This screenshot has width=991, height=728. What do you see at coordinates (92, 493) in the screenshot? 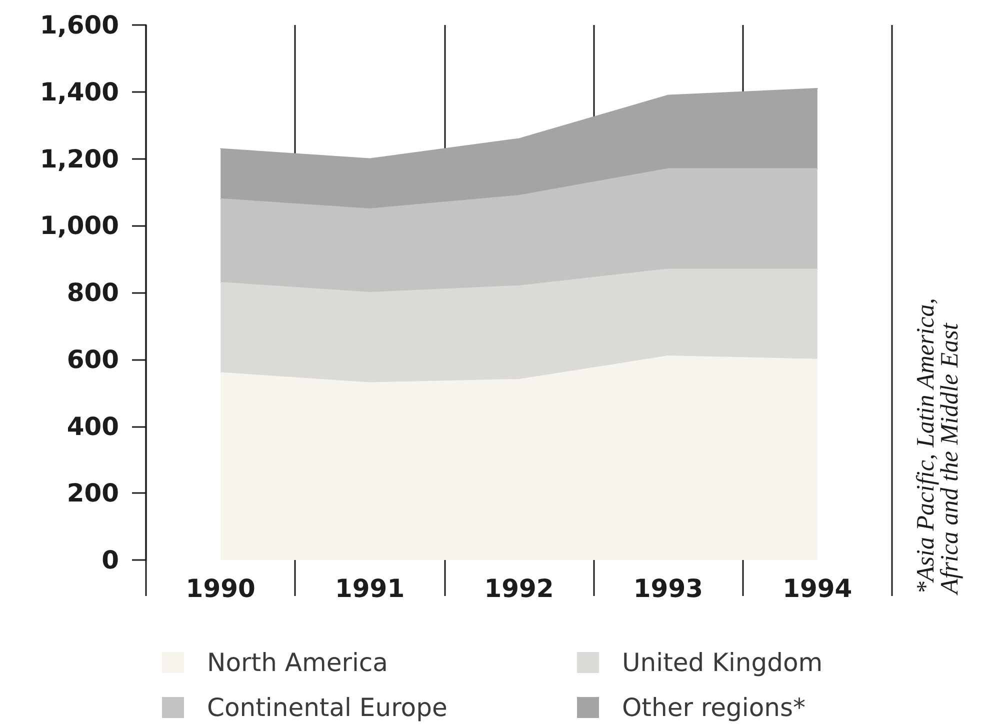
I see `y-tick-label: 200` at bounding box center [92, 493].